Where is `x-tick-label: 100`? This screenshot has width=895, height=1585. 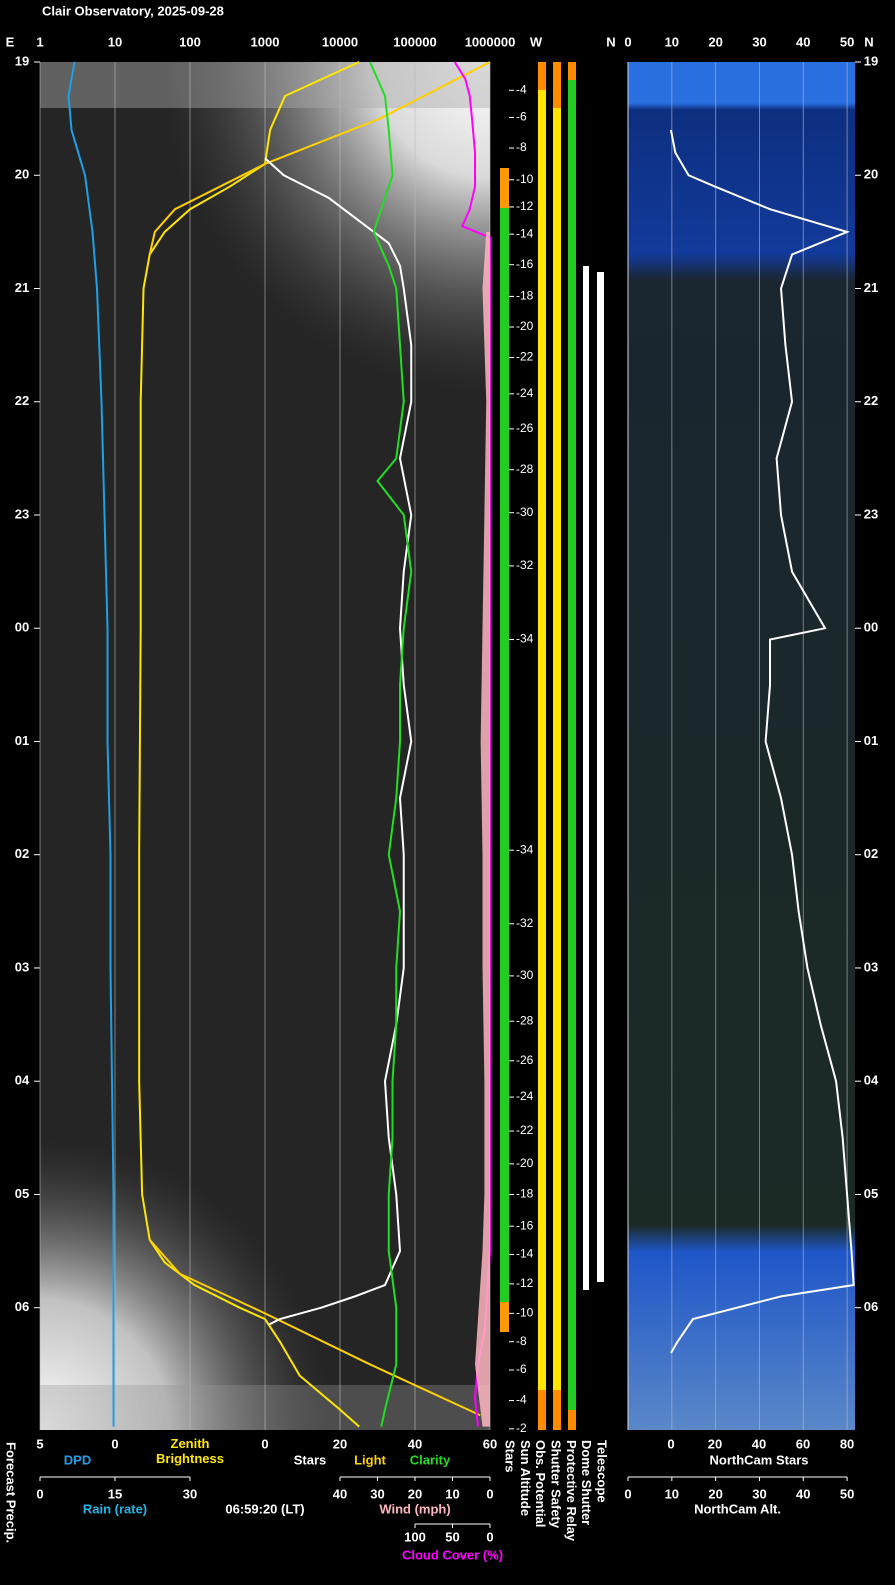
x-tick-label: 100 is located at coordinates (190, 41).